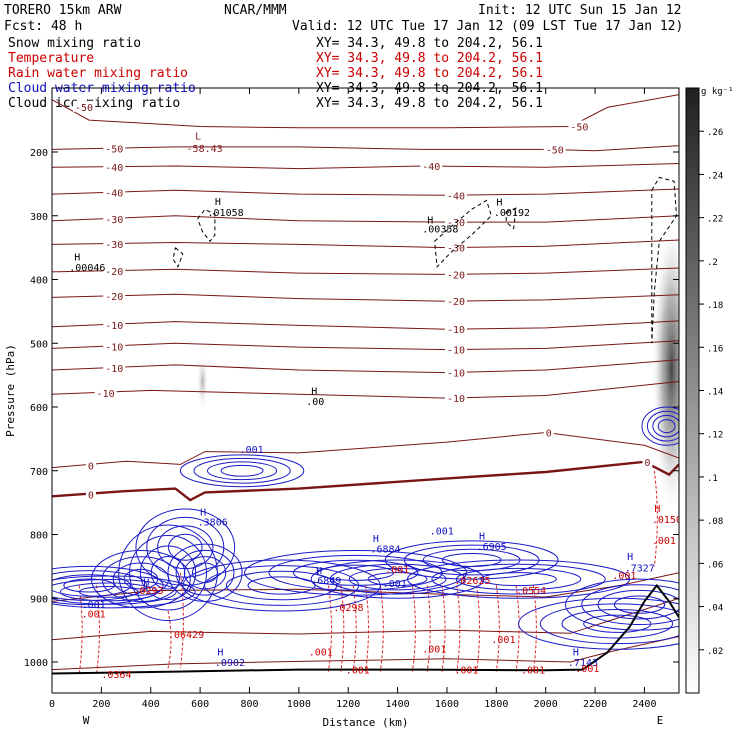  What do you see at coordinates (148, 591) in the screenshot?
I see `field-extremum-label: .0293` at bounding box center [148, 591].